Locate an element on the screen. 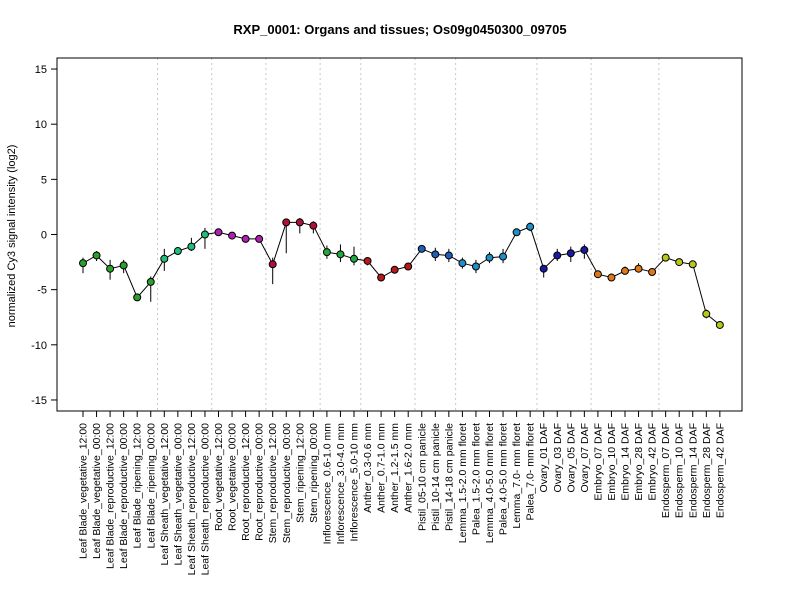  x-tick-label: Lemma_4.0-5.0 mm floret is located at coordinates (490, 483).